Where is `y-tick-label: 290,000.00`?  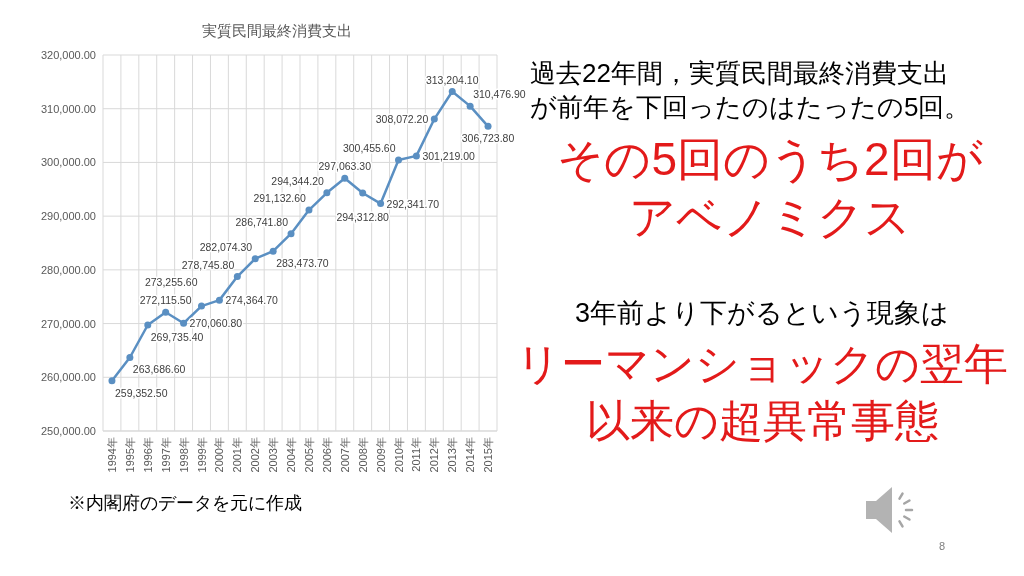 y-tick-label: 290,000.00 is located at coordinates (68, 216).